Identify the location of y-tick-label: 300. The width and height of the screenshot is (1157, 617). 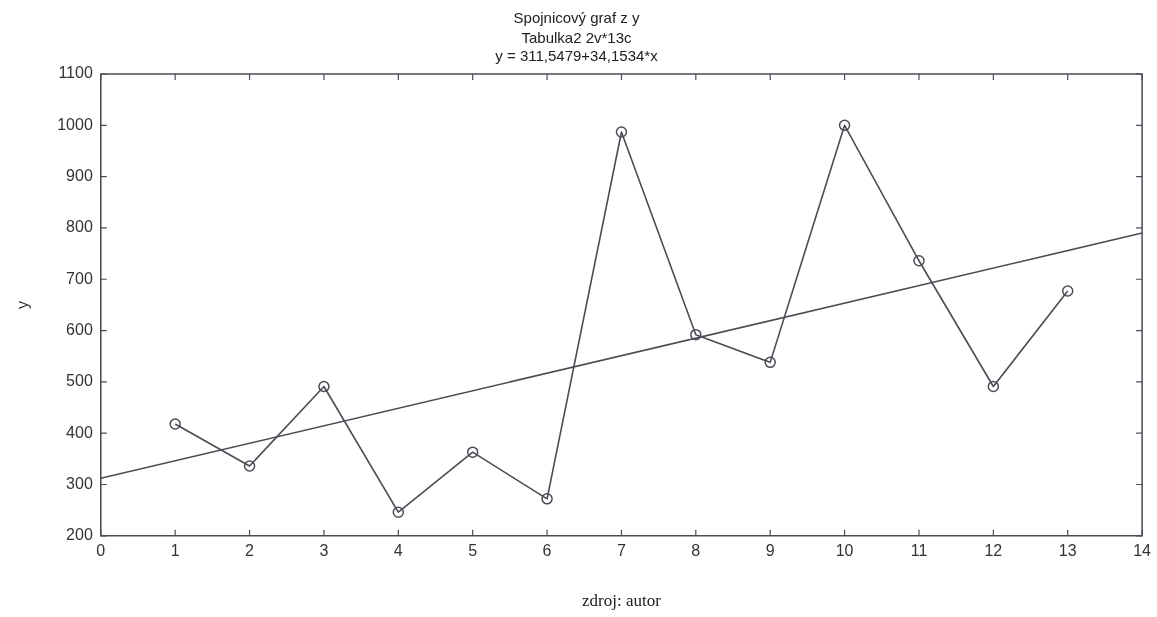
(79, 483).